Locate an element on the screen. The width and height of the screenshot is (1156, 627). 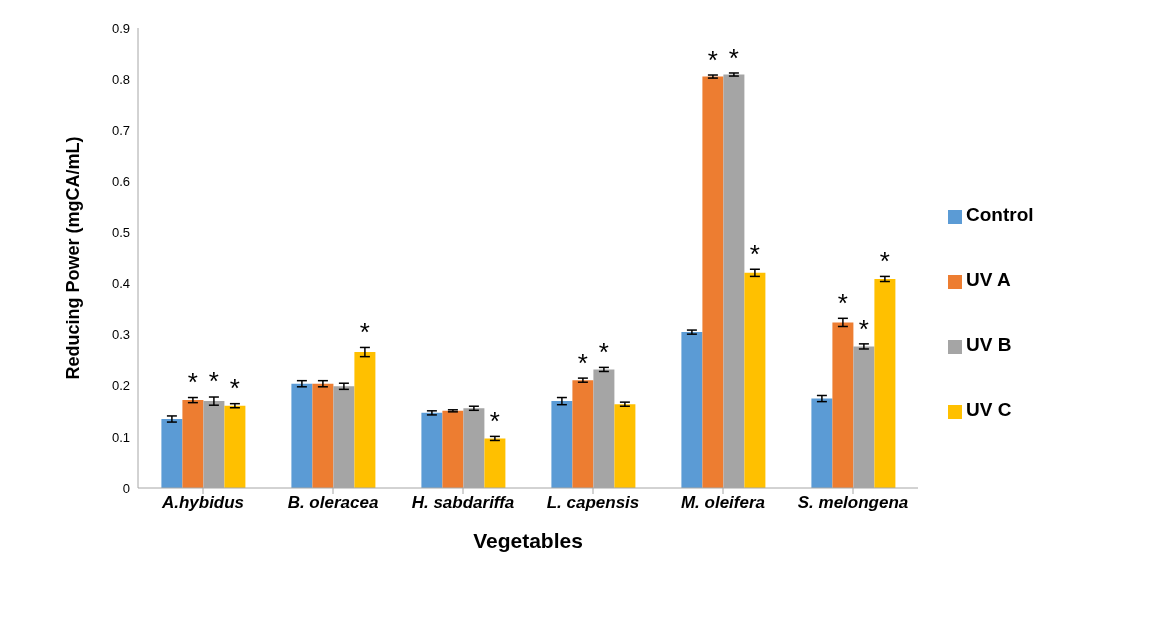
legend-label: UV B is located at coordinates (989, 344).